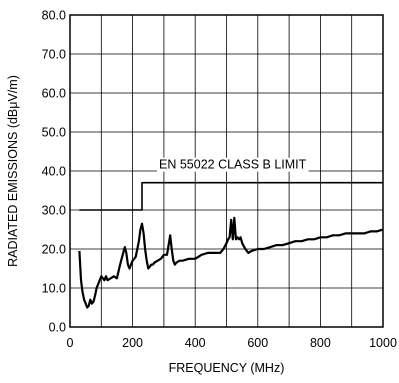 The image size is (399, 383). What do you see at coordinates (54, 172) in the screenshot?
I see `y-tick-label: 40.0` at bounding box center [54, 172].